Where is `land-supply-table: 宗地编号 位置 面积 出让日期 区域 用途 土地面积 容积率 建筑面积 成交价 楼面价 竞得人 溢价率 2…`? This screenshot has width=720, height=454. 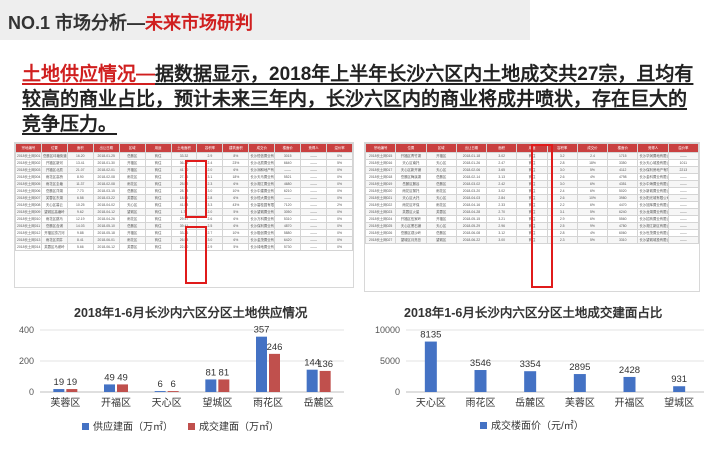
land-supply-table: 宗地编号 位置 面积 出让日期 区域 用途 土地面积 容积率 建筑面积 成交价 楼面价 竞得人 溢价率 2… is located at coordinates (184, 197).